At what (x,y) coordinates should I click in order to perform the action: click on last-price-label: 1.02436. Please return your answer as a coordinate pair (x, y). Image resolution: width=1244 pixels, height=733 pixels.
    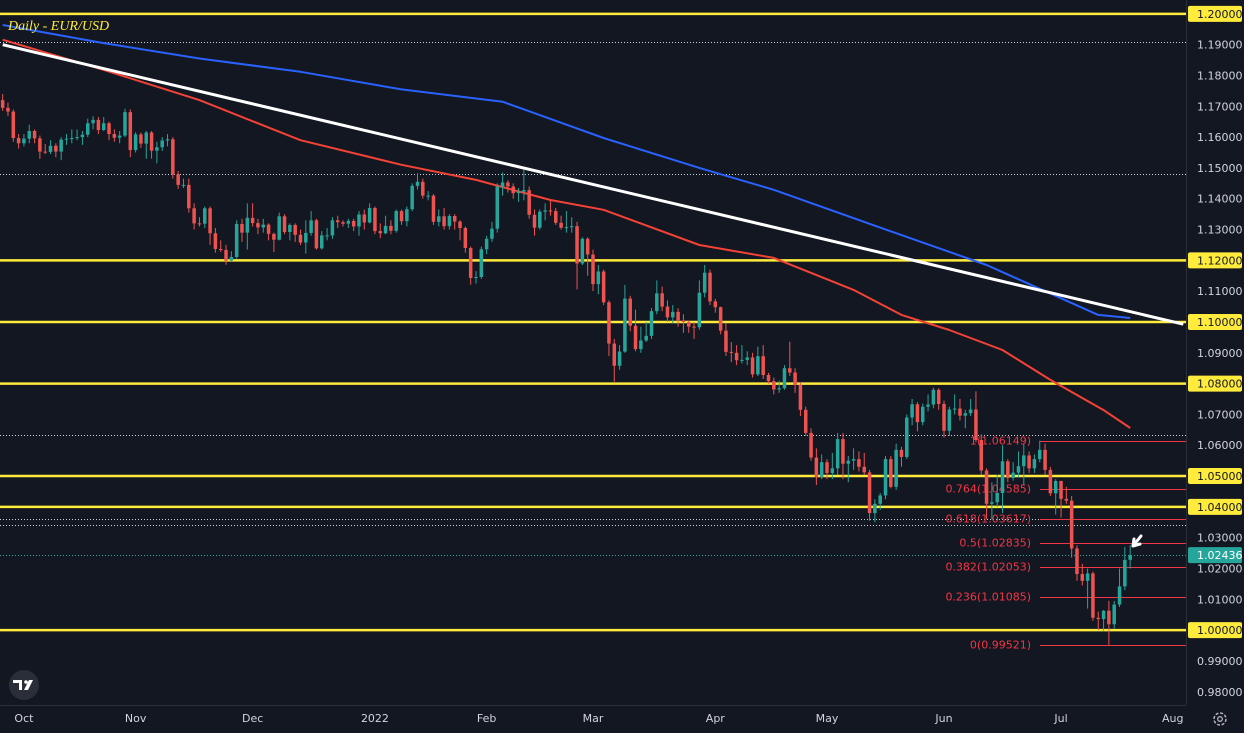
    Looking at the image, I should click on (1220, 555).